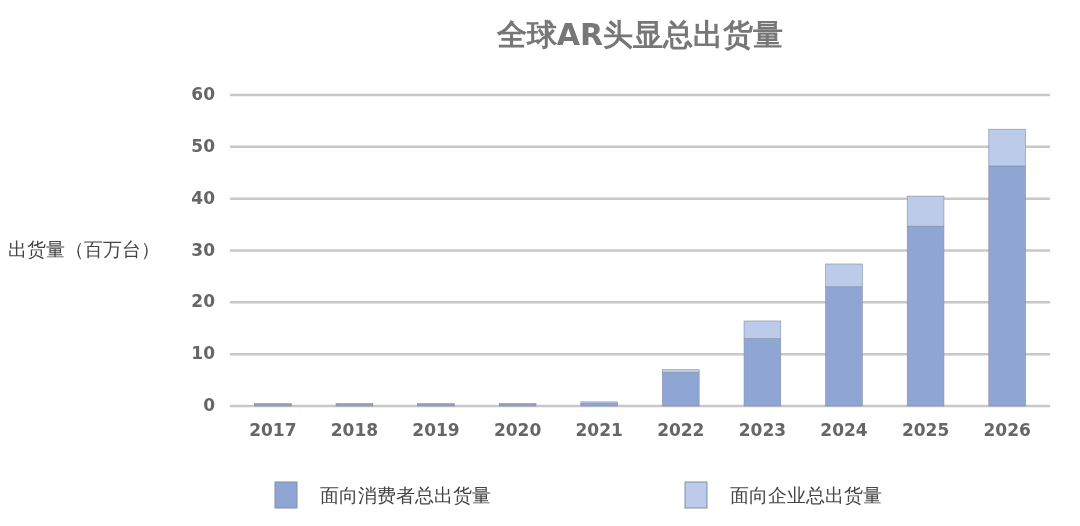 This screenshot has height=526, width=1080. I want to click on x-tick-label: 2022, so click(681, 430).